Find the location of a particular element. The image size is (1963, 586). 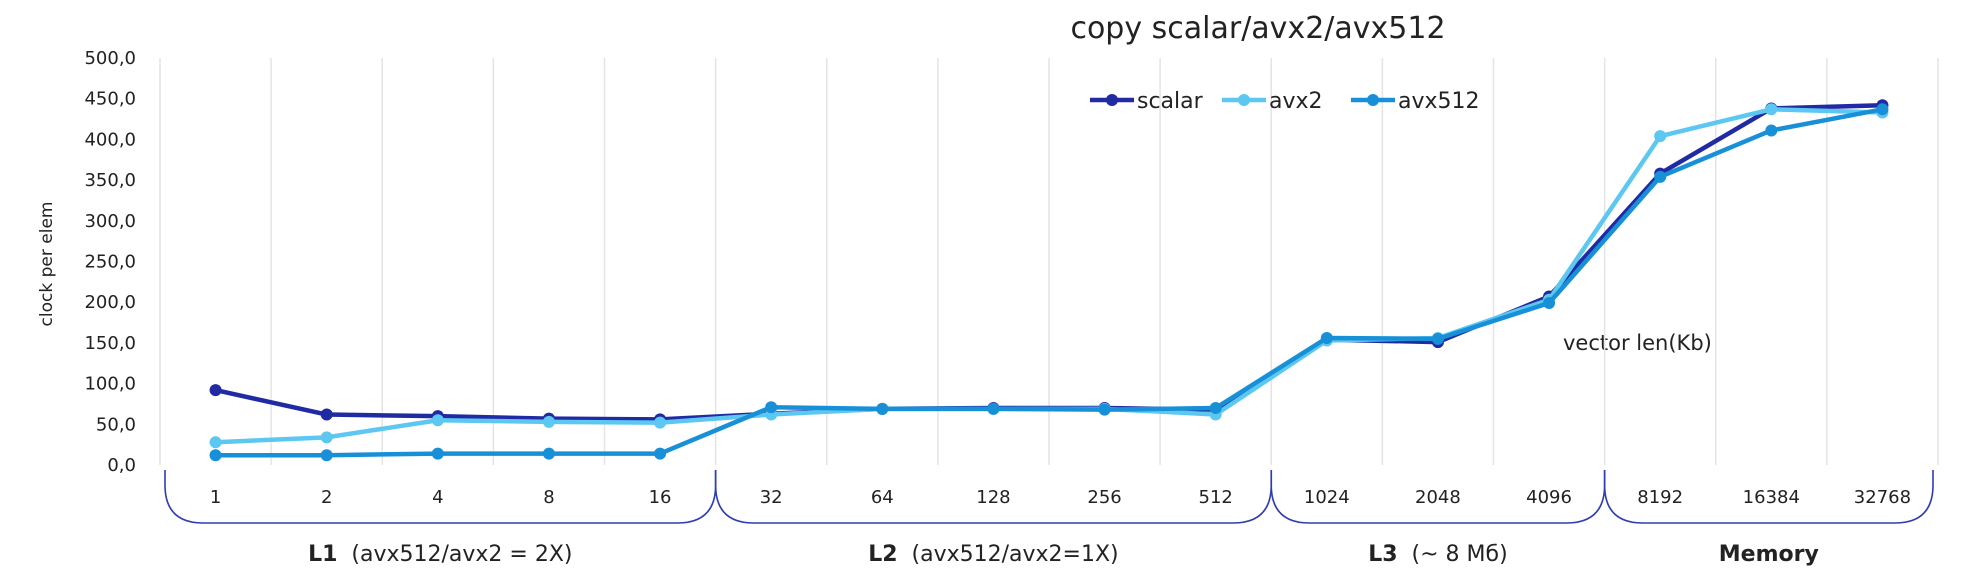

x-tick-label: 2048 is located at coordinates (1438, 497).